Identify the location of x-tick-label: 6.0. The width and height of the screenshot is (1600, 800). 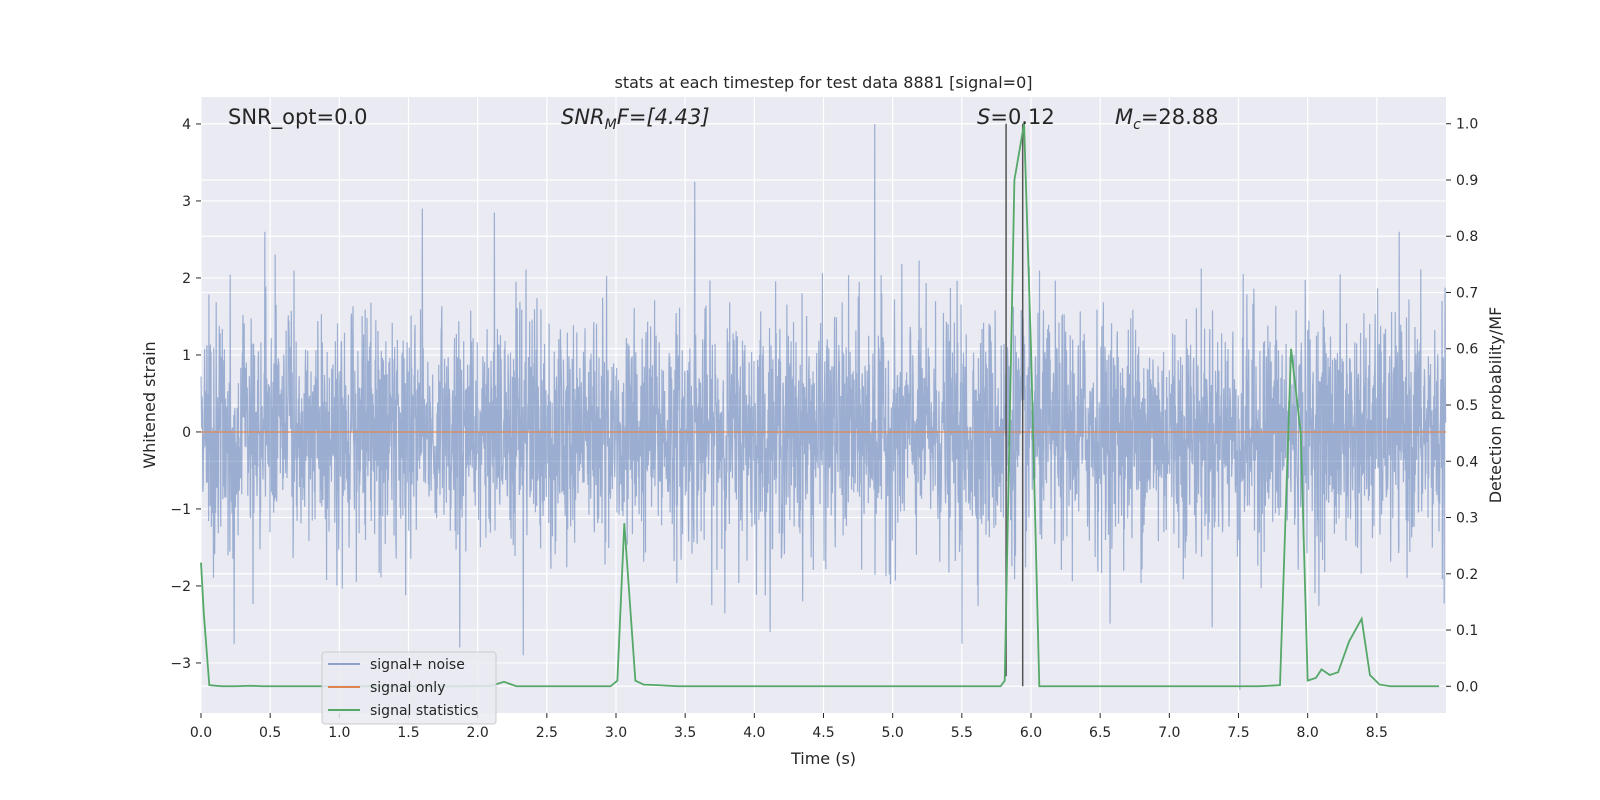
(1031, 733).